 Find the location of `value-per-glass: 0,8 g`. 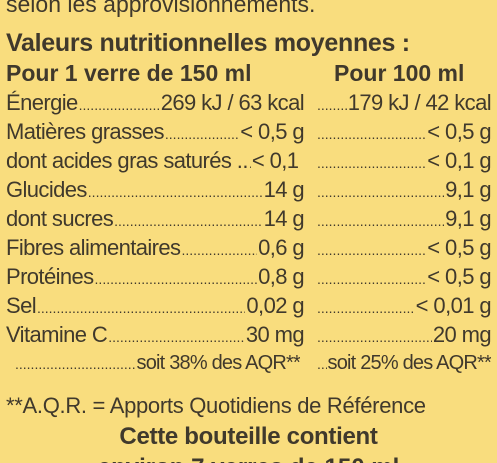

value-per-glass: 0,8 g is located at coordinates (281, 276).